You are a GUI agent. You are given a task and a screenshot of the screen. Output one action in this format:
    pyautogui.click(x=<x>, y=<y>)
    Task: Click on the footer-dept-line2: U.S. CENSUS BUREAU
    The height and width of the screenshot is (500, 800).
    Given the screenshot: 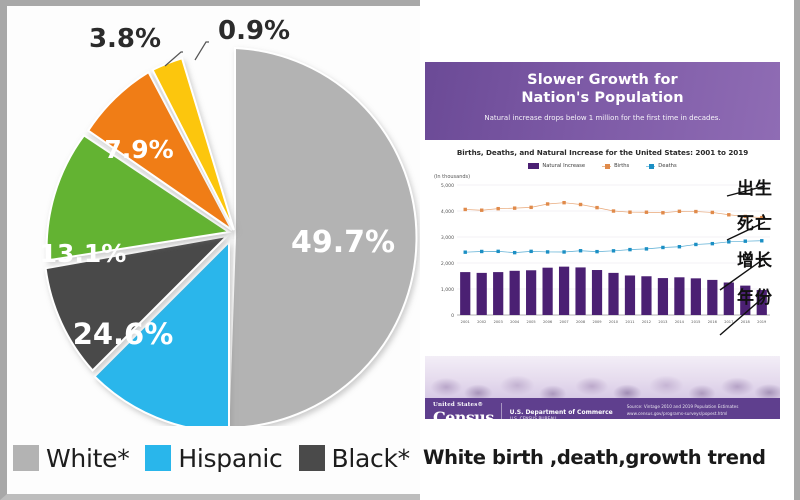 What is the action you would take?
    pyautogui.click(x=561, y=418)
    